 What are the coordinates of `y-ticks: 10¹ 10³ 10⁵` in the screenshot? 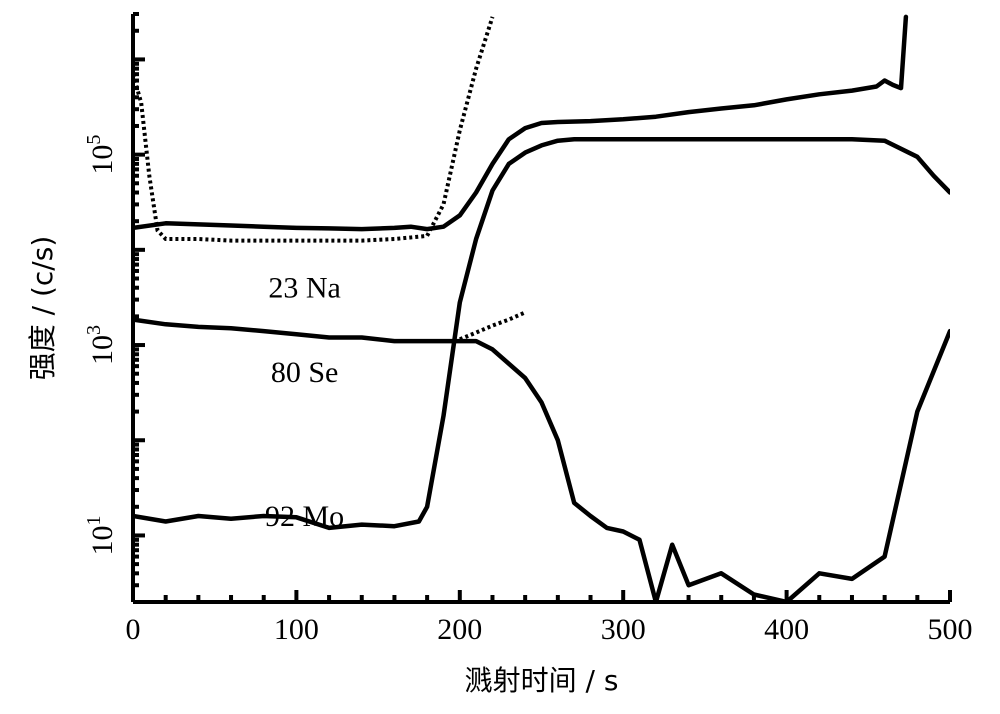 It's located at (114, 308).